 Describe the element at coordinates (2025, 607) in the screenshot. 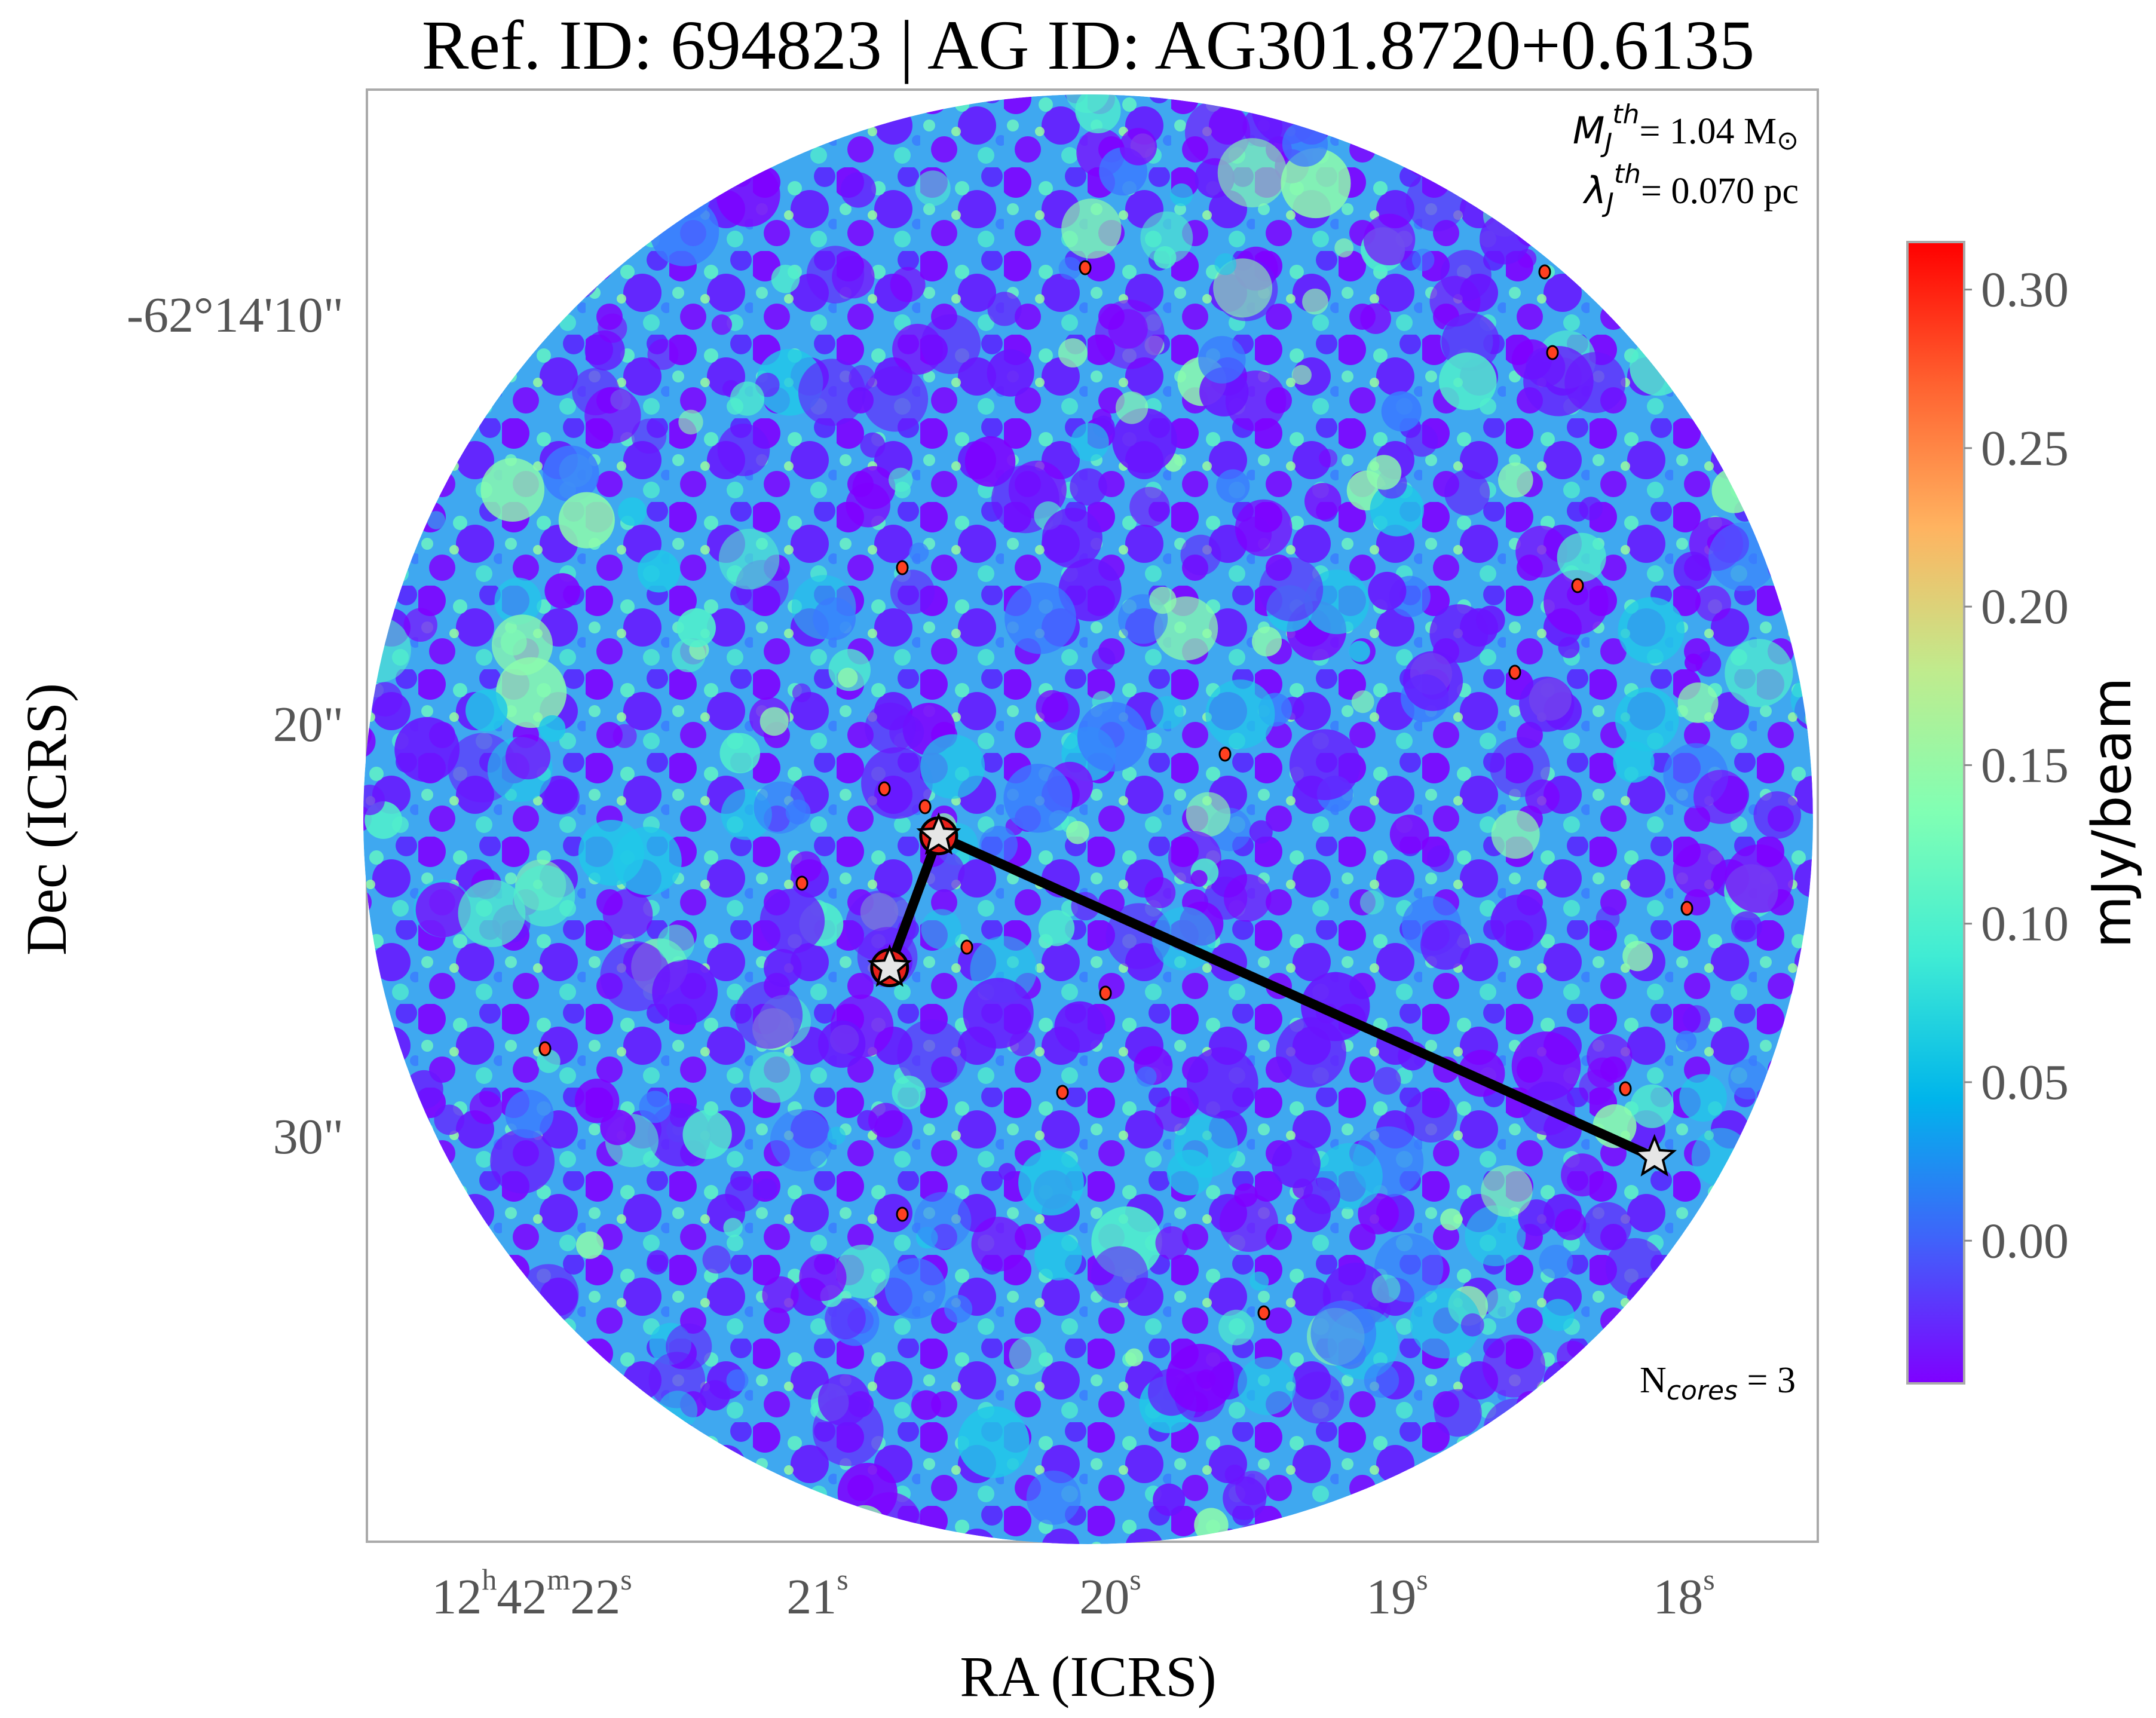

I see `colorbar-tick-label: 0.20` at that location.